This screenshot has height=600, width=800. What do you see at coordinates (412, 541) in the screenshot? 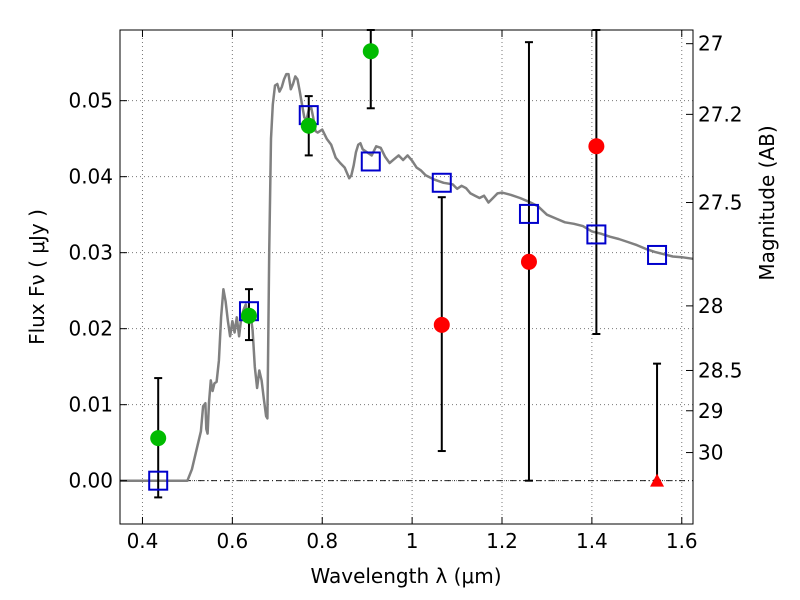
I see `x-tick-label: 1` at bounding box center [412, 541].